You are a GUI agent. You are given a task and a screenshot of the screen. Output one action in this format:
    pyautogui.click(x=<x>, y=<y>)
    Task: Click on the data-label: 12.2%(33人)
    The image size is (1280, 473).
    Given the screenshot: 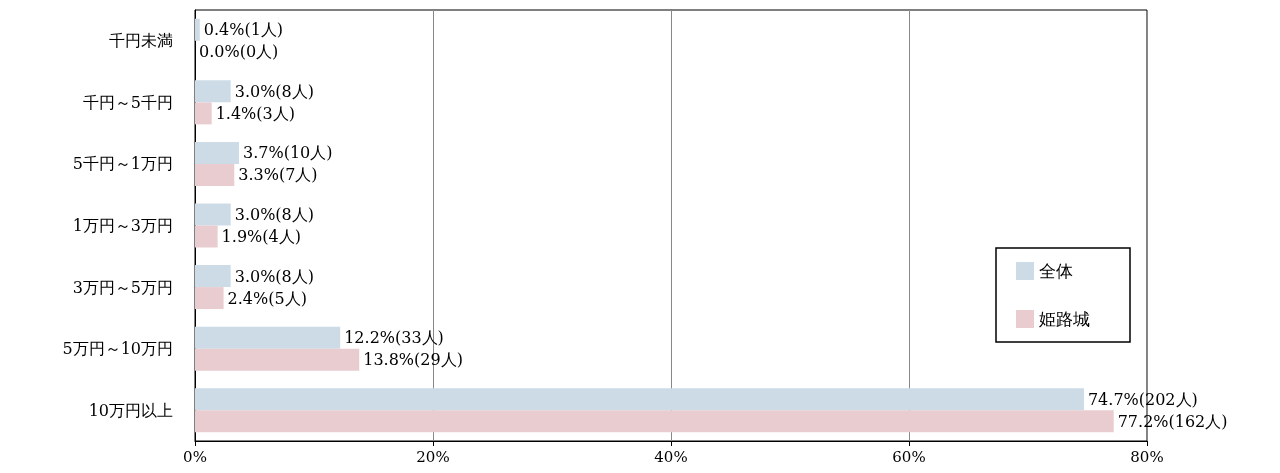 What is the action you would take?
    pyautogui.click(x=394, y=338)
    